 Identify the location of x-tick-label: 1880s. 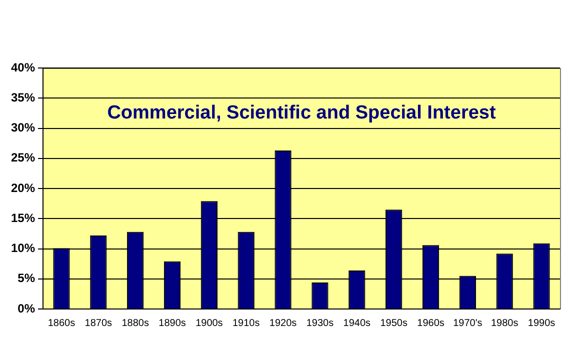
(135, 323).